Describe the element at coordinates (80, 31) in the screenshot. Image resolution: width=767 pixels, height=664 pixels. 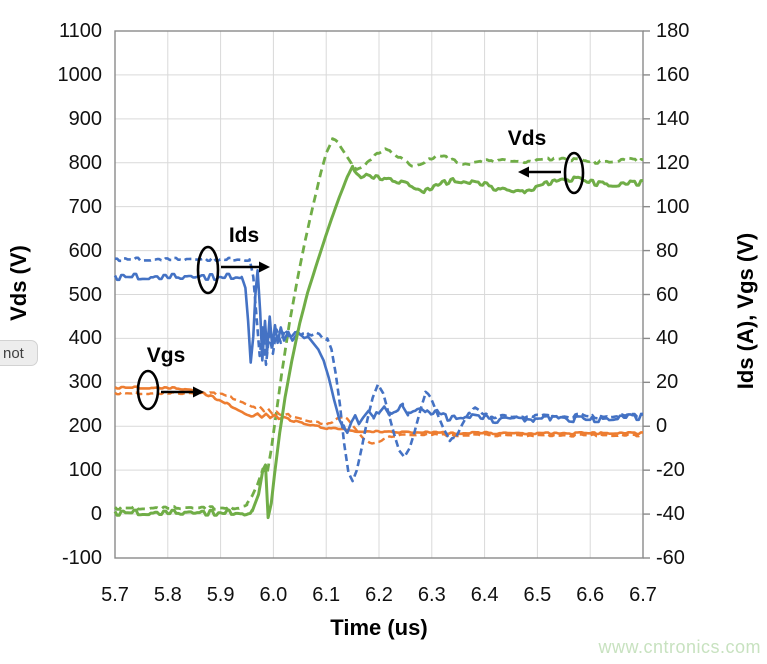
I see `left-axis-tick-label: 1100` at that location.